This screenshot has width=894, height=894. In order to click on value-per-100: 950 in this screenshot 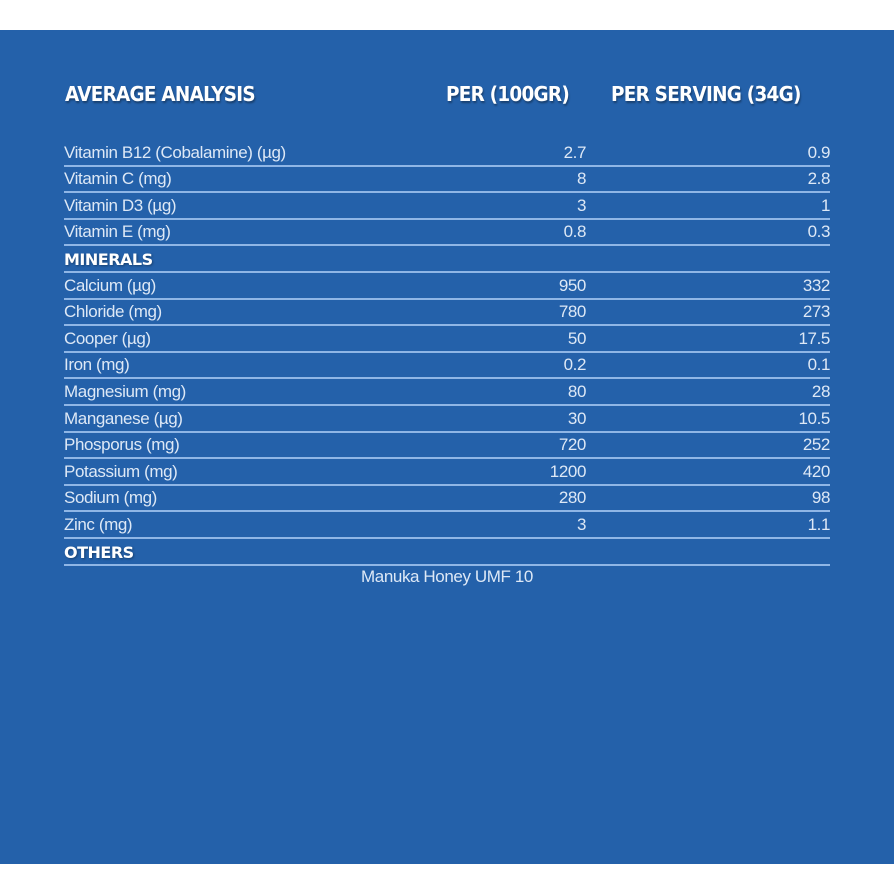, I will do `click(572, 285)`.